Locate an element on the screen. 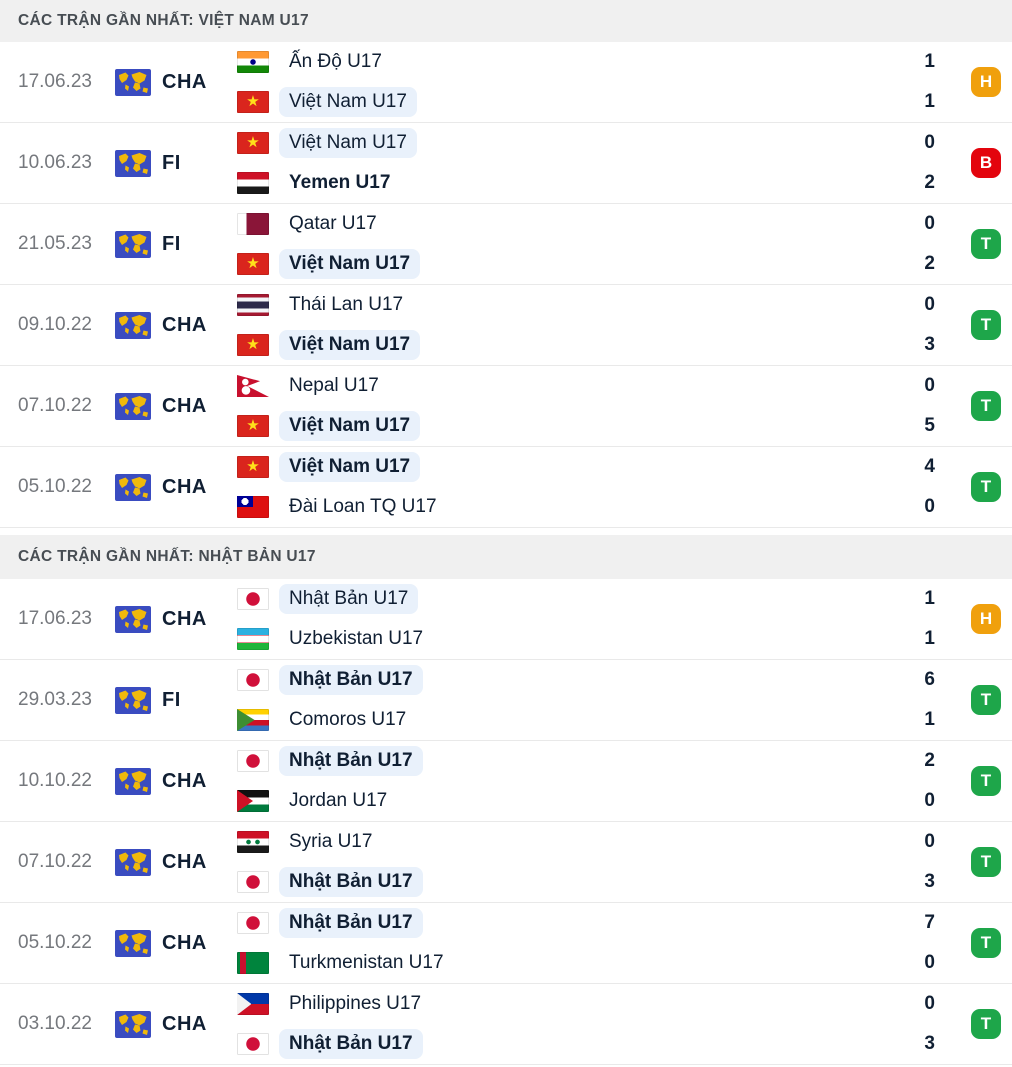  away-team-line: Việt Nam U17 3 is located at coordinates (598, 345).